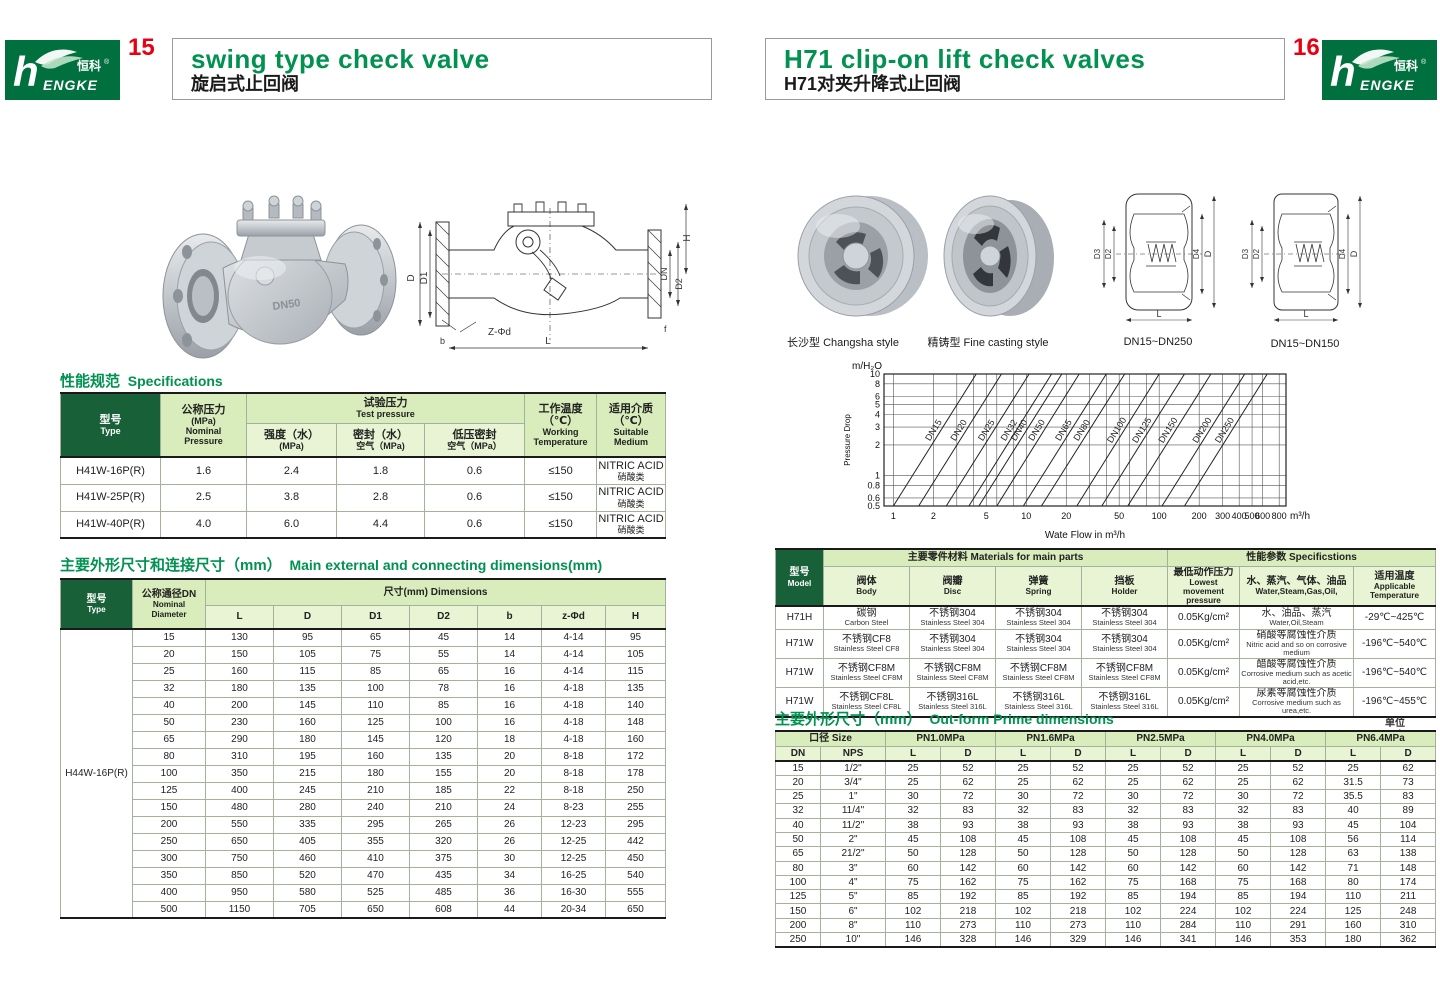  Describe the element at coordinates (866, 672) in the screenshot. I see `table-cell: 不锈钢CF8M Stainless Steel CF8M` at that location.